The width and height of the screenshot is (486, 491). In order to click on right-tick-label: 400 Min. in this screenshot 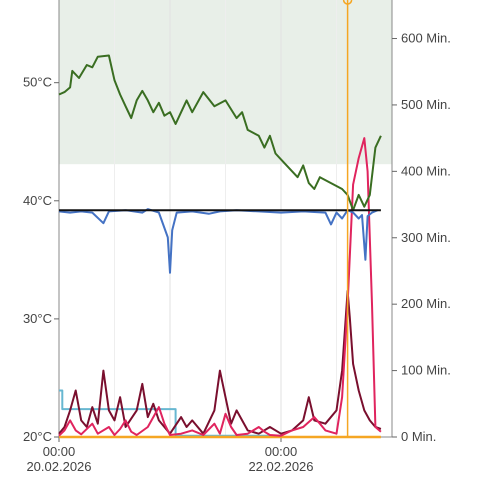, I will do `click(426, 170)`.